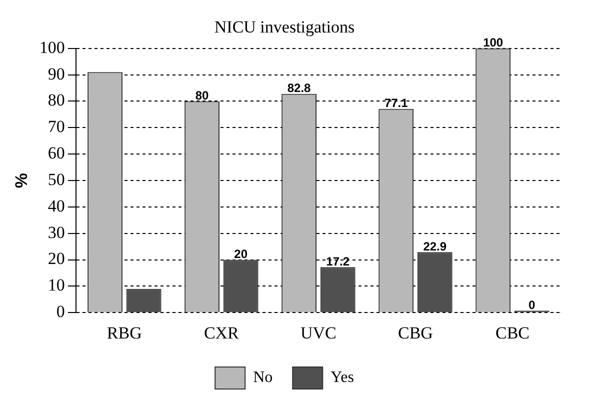  What do you see at coordinates (299, 88) in the screenshot?
I see `data-label: 82.8` at bounding box center [299, 88].